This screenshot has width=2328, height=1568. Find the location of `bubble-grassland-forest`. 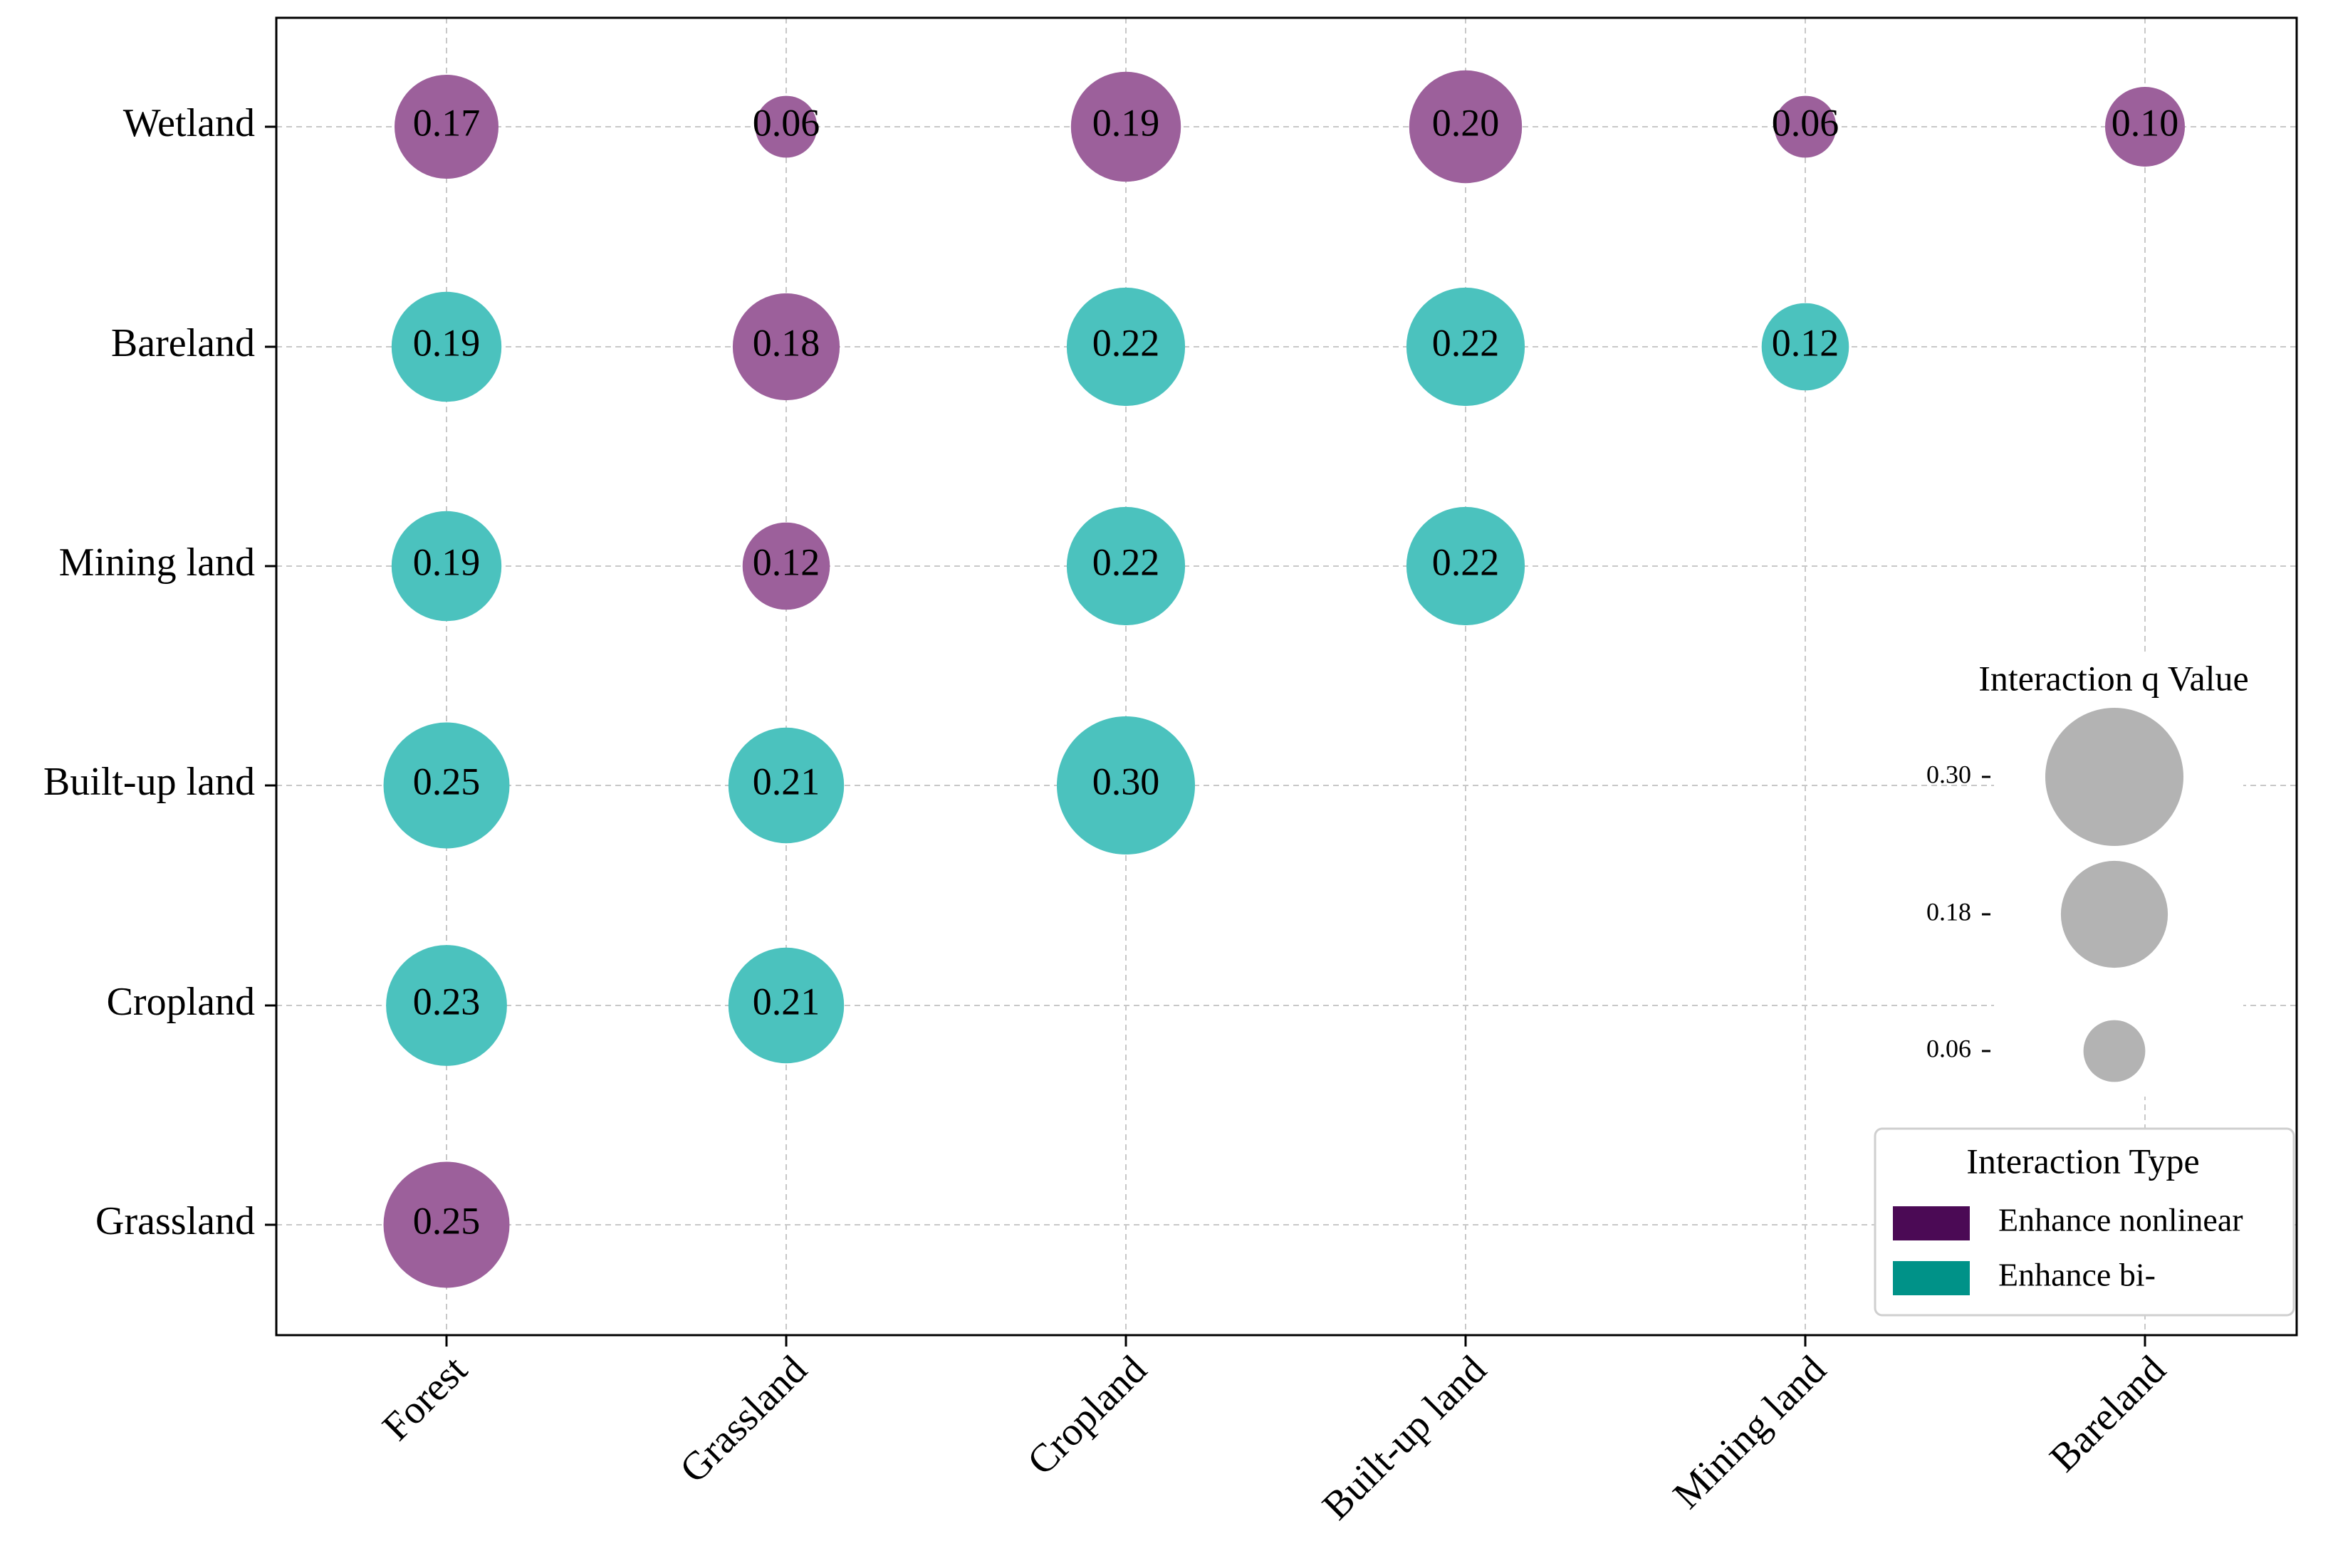

bubble-grassland-forest is located at coordinates (446, 1224).